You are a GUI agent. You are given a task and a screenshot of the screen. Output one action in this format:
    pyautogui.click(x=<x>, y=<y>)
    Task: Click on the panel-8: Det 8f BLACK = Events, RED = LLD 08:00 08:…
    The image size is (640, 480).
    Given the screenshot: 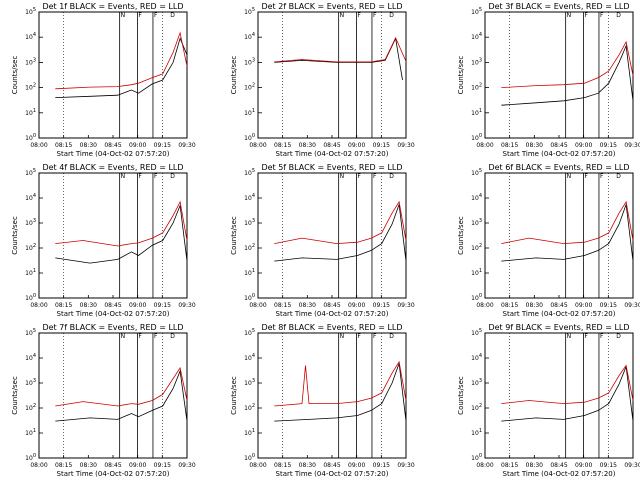 What is the action you would take?
    pyautogui.click(x=322, y=400)
    